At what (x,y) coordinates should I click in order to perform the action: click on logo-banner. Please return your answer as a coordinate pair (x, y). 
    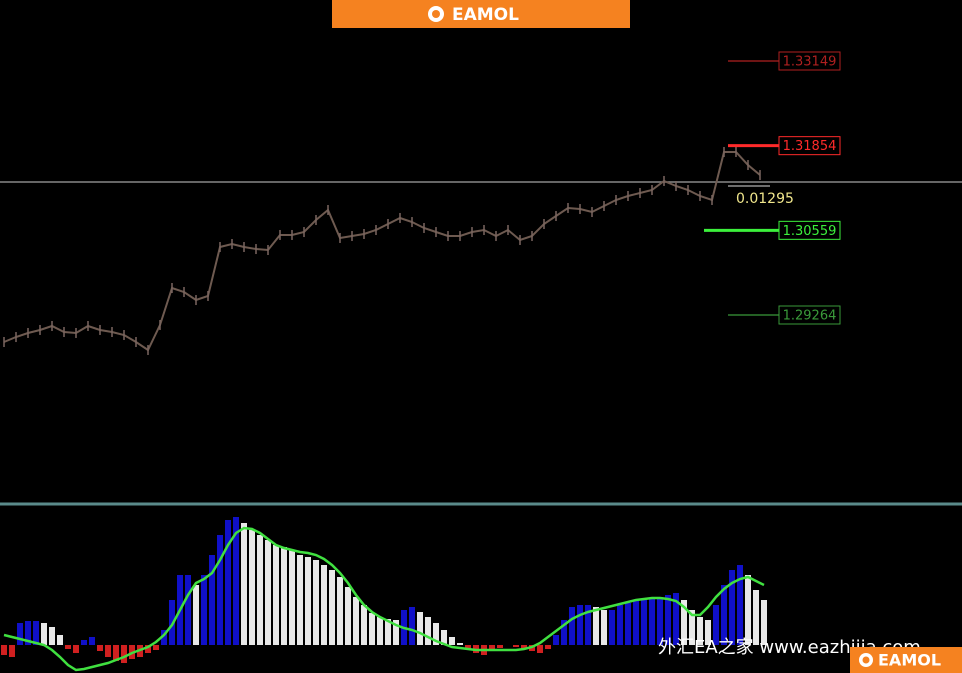
    Looking at the image, I should click on (481, 14).